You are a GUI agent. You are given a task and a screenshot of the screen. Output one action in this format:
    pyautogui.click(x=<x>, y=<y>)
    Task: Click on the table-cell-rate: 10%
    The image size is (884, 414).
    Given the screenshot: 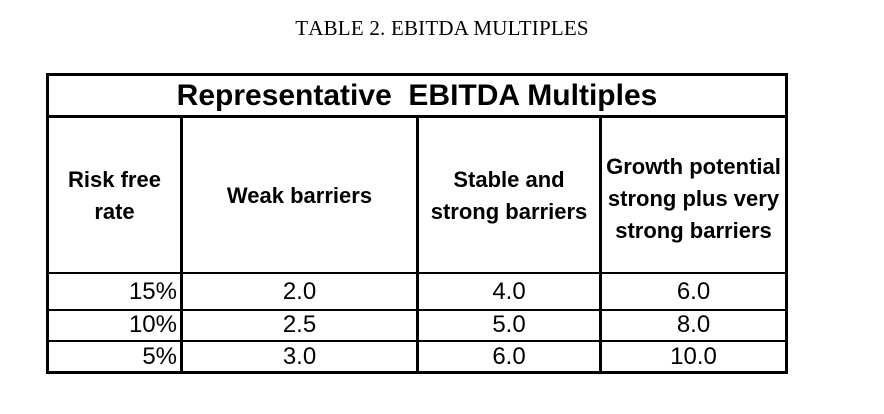 What is the action you would take?
    pyautogui.click(x=152, y=324)
    